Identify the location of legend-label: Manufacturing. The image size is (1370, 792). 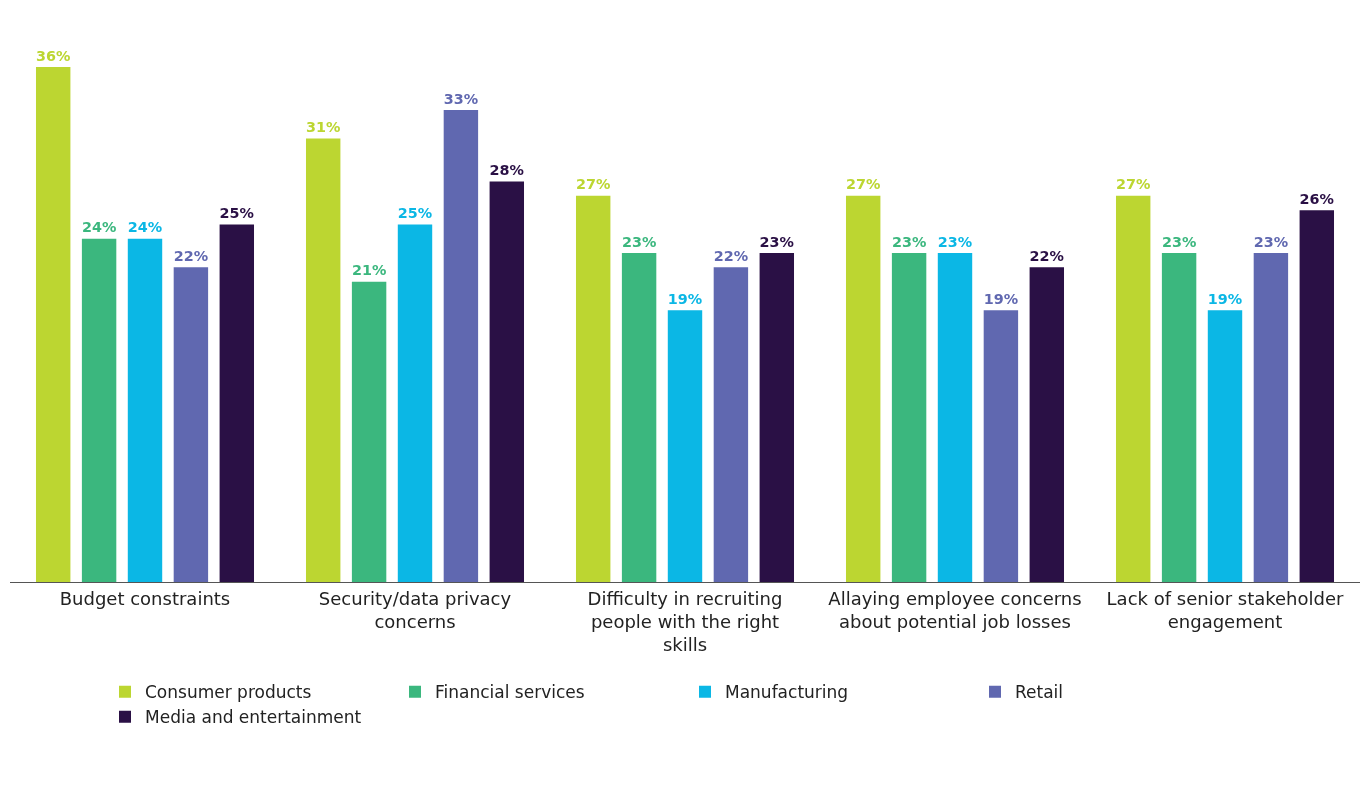
(787, 692).